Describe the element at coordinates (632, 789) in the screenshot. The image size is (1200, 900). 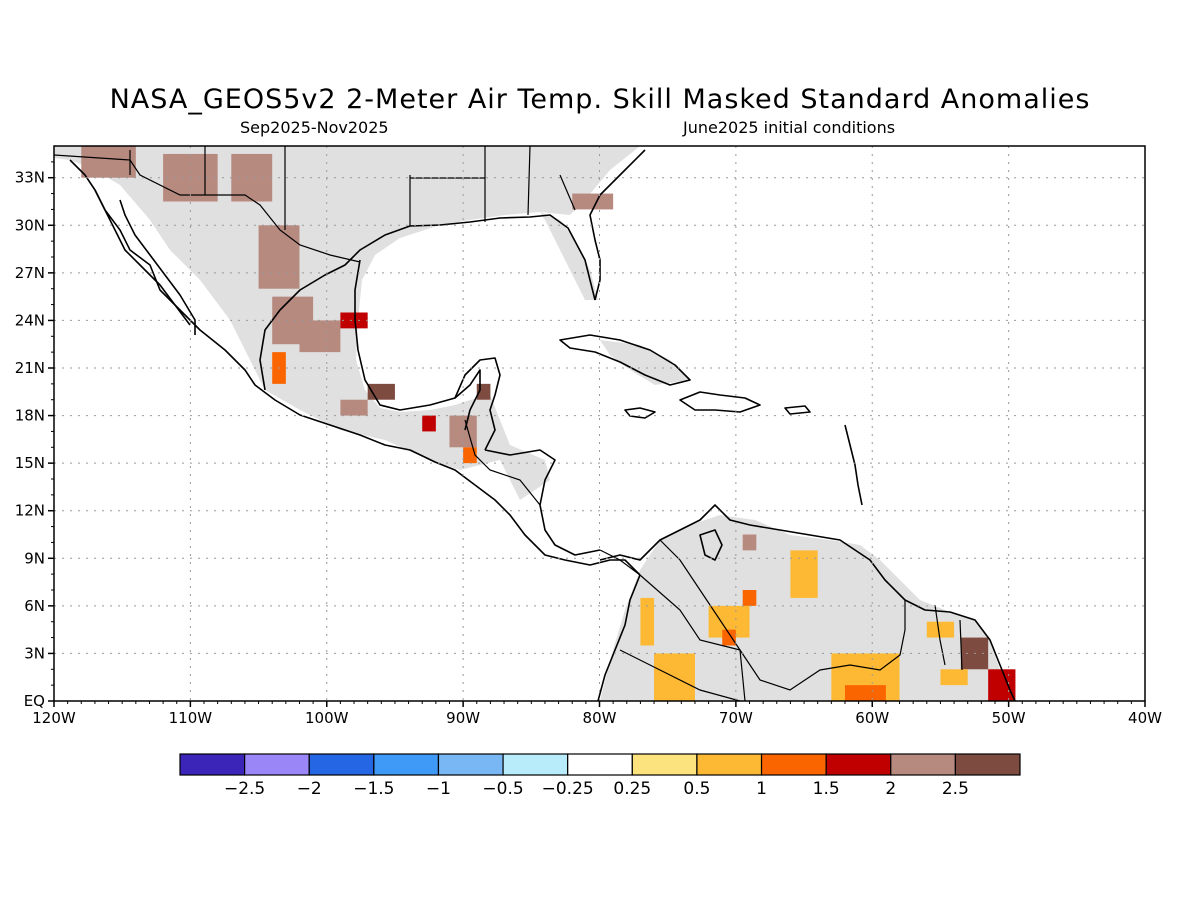
I see `colorbar-label: 0.25` at that location.